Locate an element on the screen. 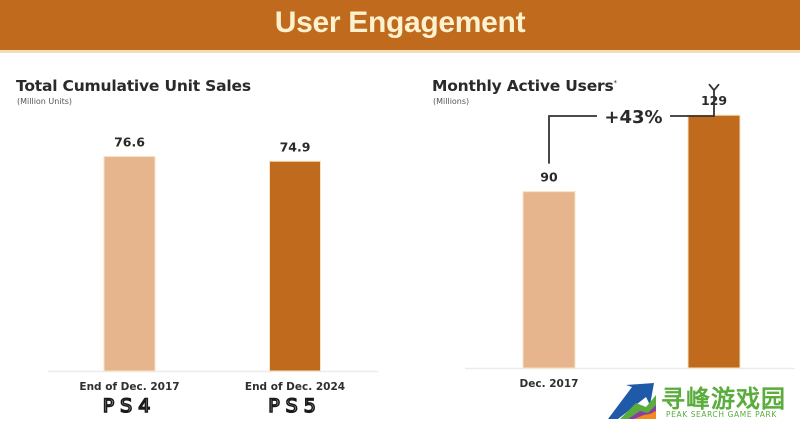 The height and width of the screenshot is (424, 800). left-chart-title: Total Cumulative Unit Sales is located at coordinates (133, 86).